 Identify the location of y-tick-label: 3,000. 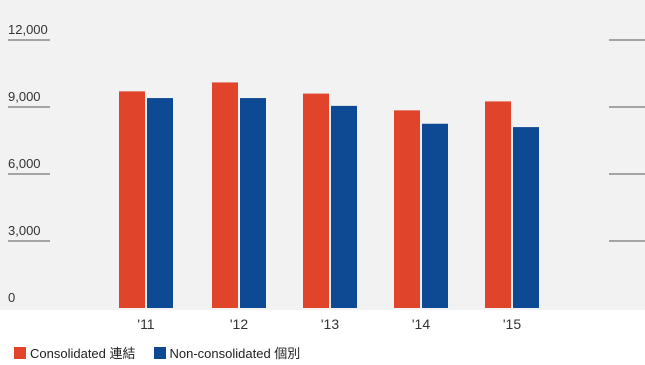
(24, 230).